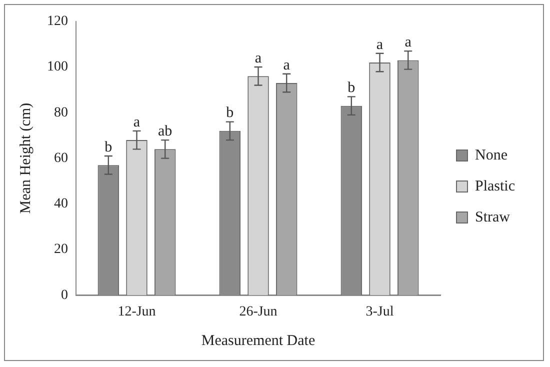 This screenshot has height=367, width=550. What do you see at coordinates (380, 312) in the screenshot?
I see `x-tick-label: 3-Jul` at bounding box center [380, 312].